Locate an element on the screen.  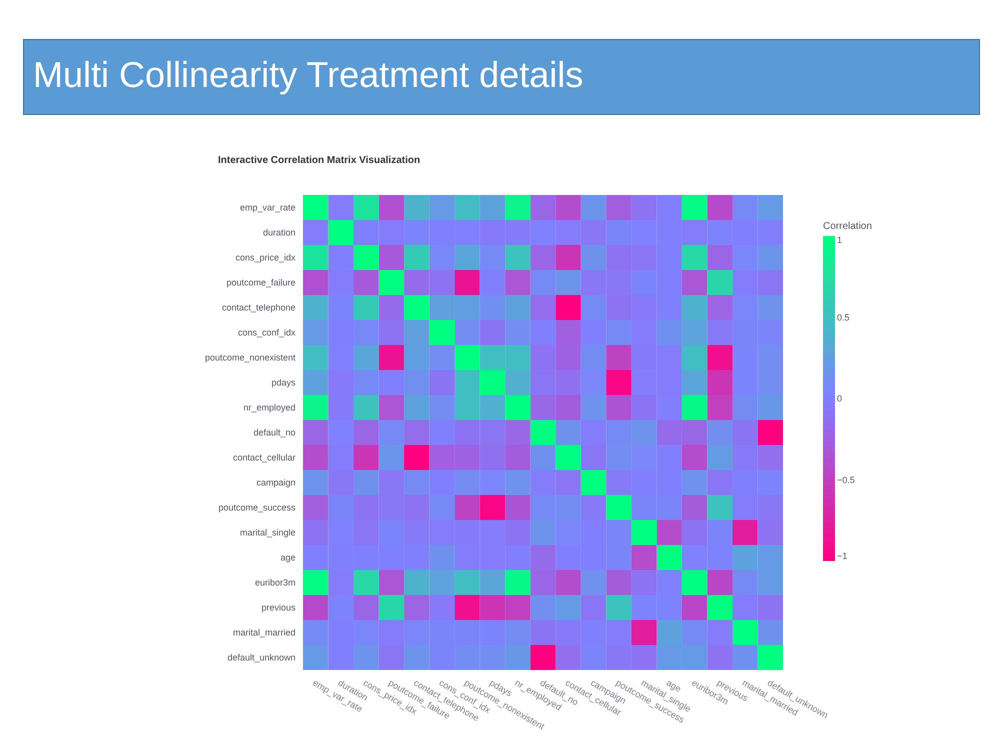
y-tick-label: cons_price_idx is located at coordinates (265, 257).